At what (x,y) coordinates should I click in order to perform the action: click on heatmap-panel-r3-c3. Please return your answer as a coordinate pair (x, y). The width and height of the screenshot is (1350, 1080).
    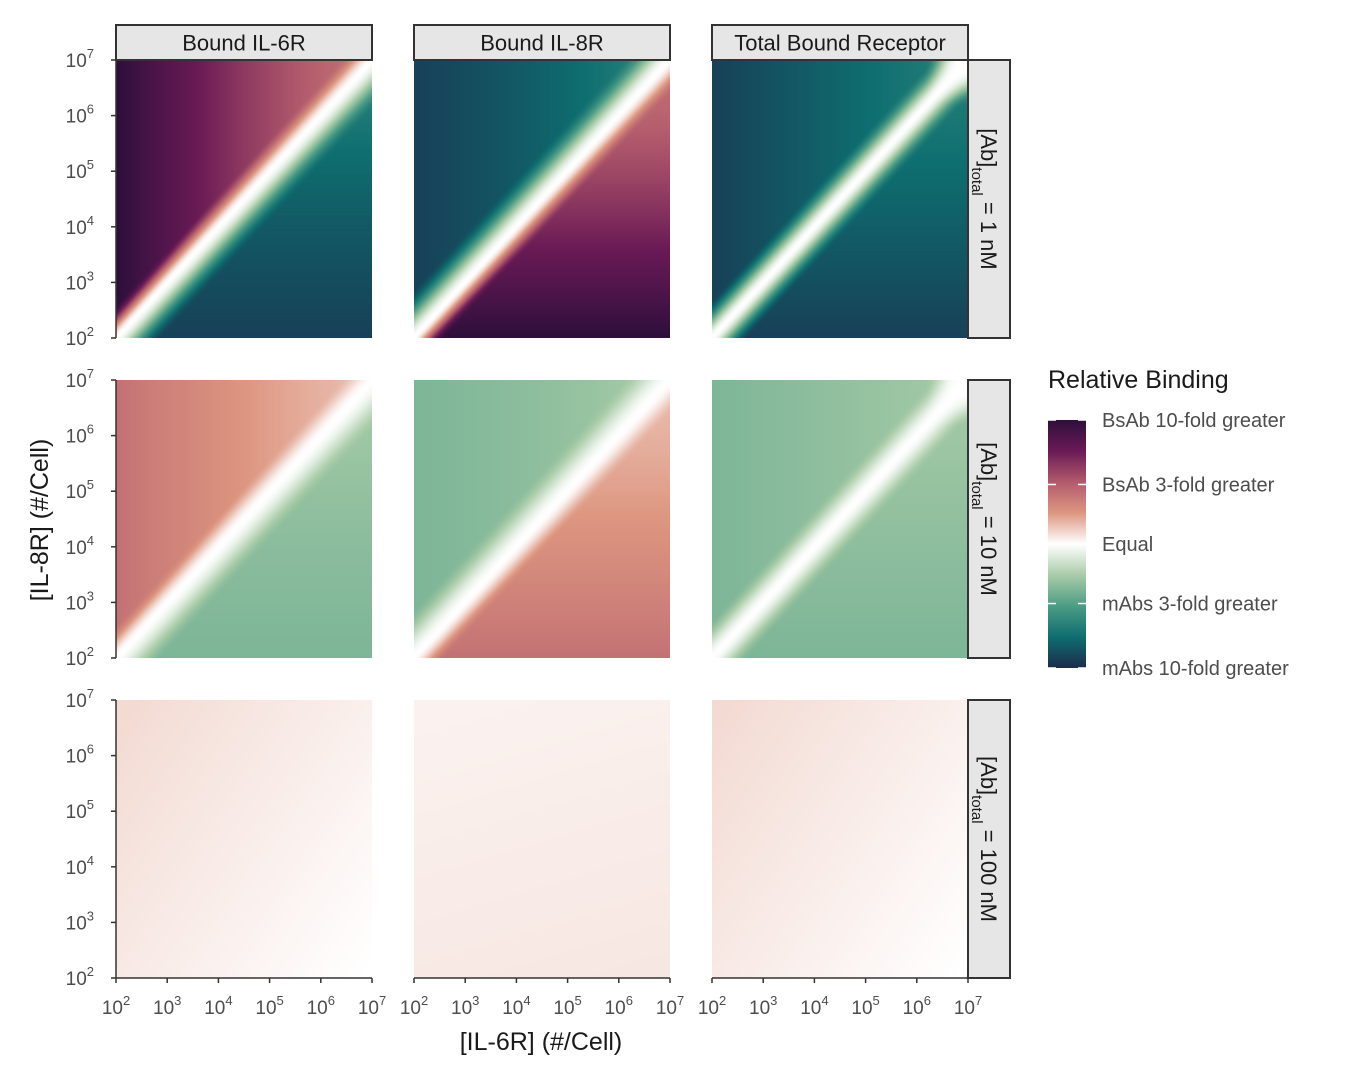
    Looking at the image, I should click on (840, 839).